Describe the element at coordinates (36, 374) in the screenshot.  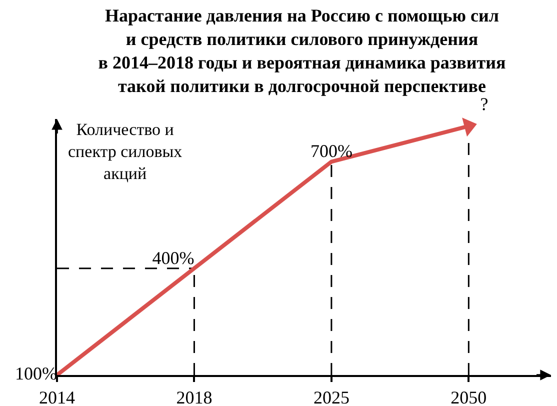
I see `data-label: 100%` at that location.